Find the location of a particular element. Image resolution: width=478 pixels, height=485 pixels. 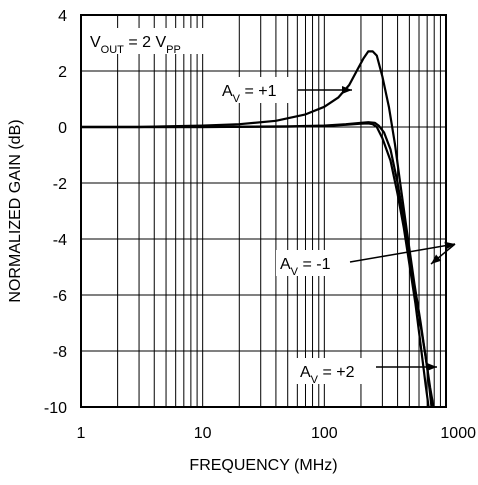

y-tick-label: -10 is located at coordinates (55, 408).